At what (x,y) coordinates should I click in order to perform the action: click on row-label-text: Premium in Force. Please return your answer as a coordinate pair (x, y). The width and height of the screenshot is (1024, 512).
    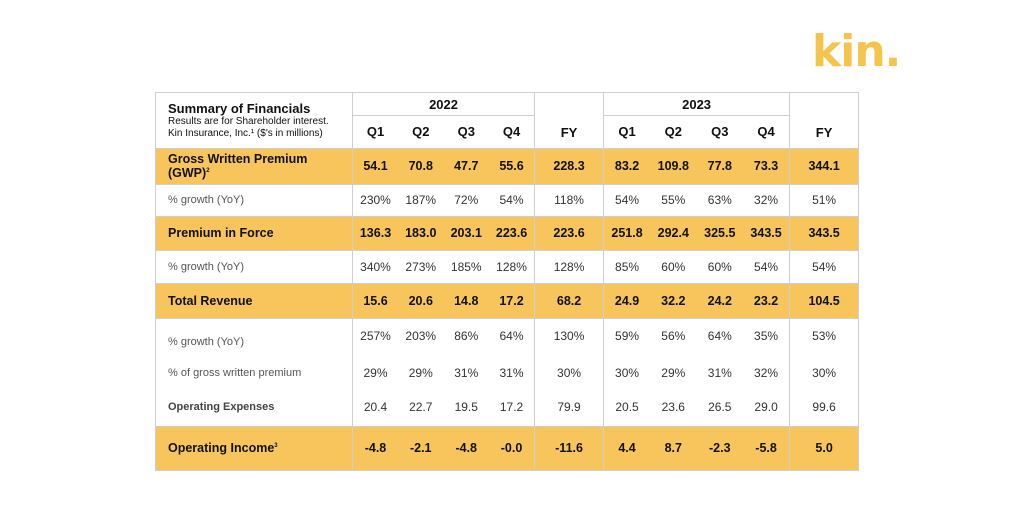
    Looking at the image, I should click on (221, 233).